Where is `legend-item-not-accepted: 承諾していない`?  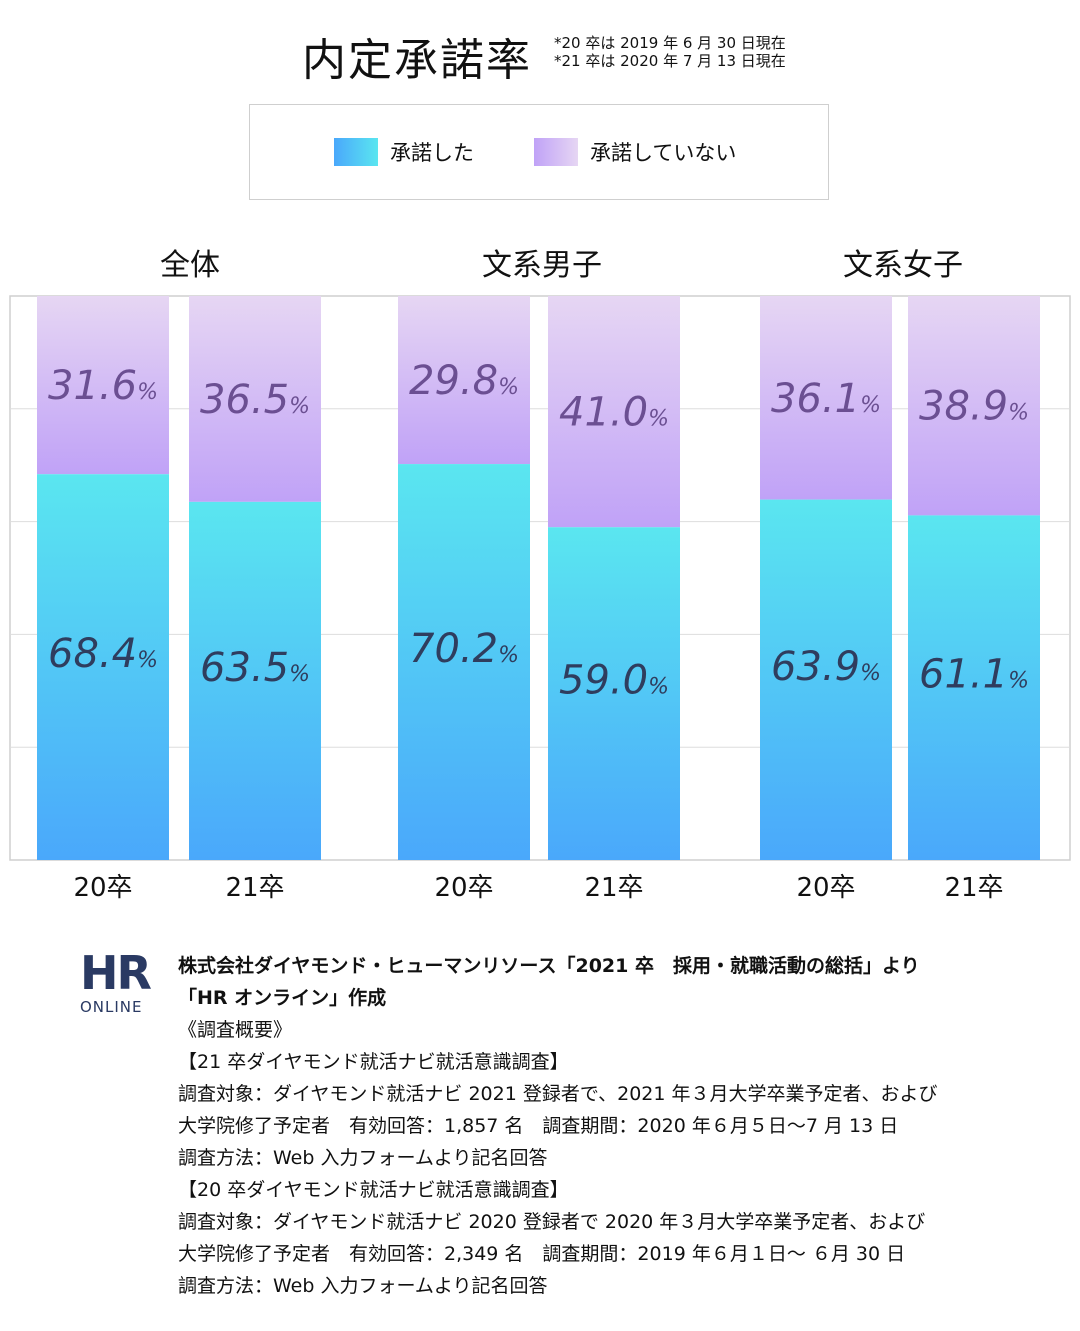
legend-item-not-accepted: 承諾していない is located at coordinates (635, 152).